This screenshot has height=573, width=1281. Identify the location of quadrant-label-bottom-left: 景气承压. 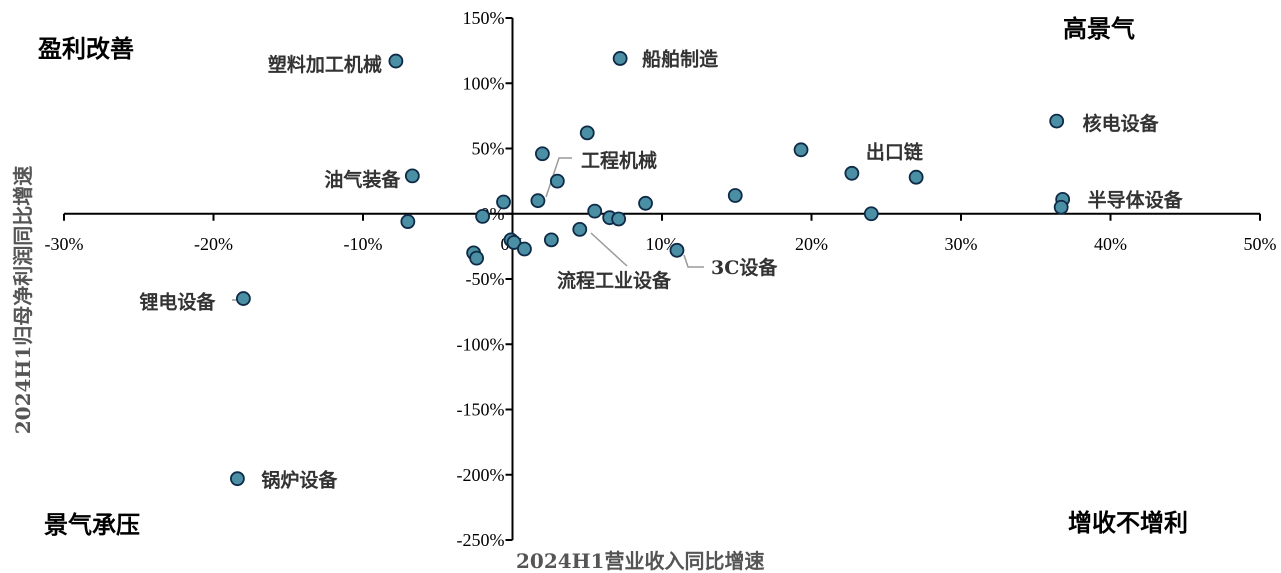
(92, 524).